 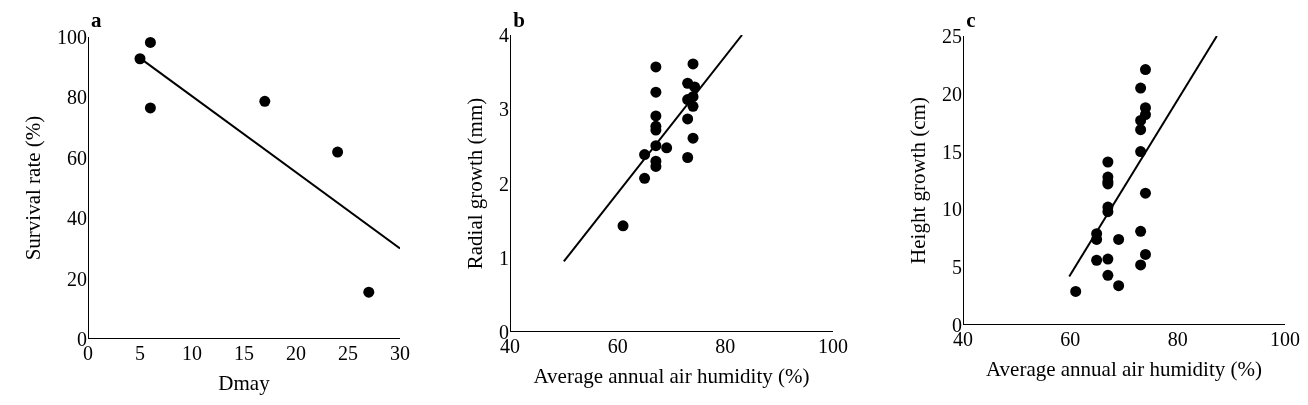 What do you see at coordinates (952, 209) in the screenshot?
I see `y-tick-label: 10` at bounding box center [952, 209].